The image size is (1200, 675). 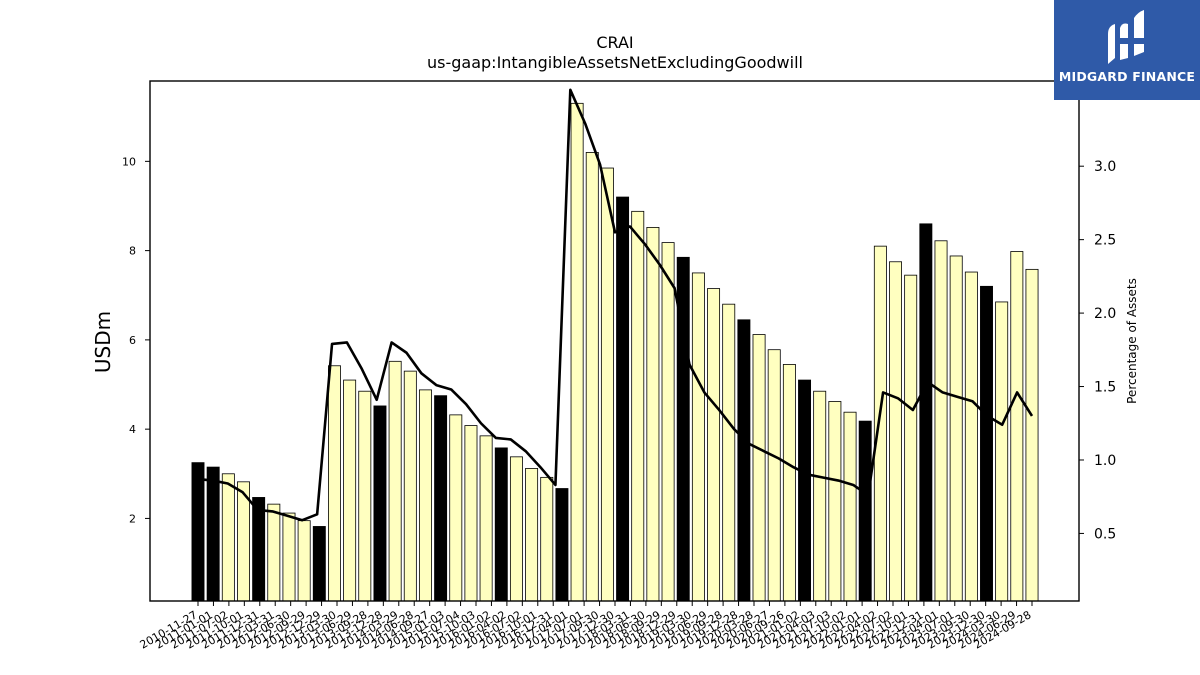 I want to click on y-axis-left: 2 4 6 8 10, so click(x=136, y=340).